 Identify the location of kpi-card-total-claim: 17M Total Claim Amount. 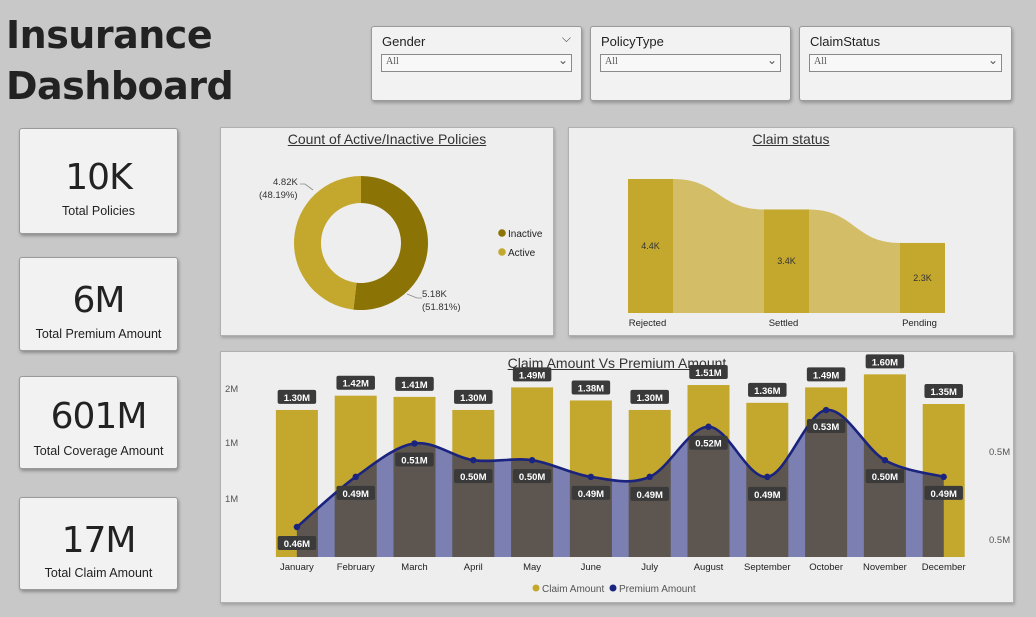
(98, 543).